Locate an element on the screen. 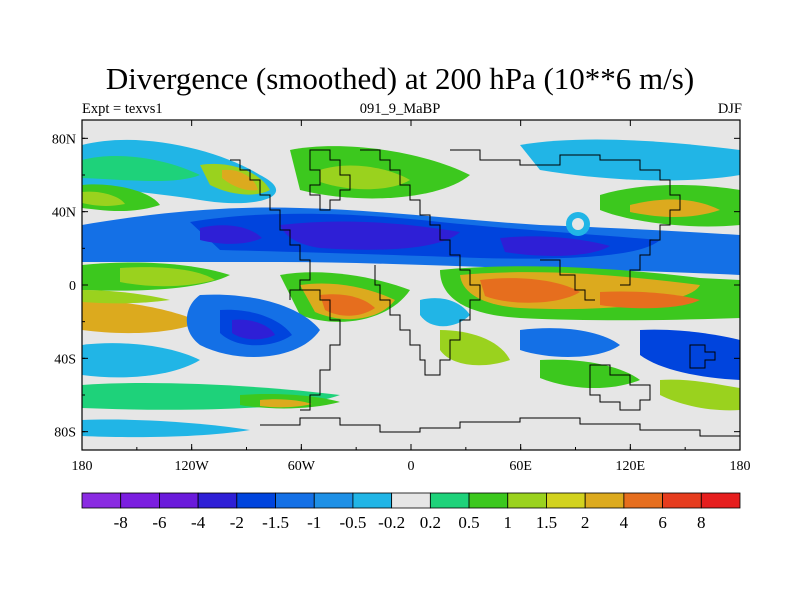 Image resolution: width=800 pixels, height=600 pixels. contour-indian-ocean-red is located at coordinates (530, 290).